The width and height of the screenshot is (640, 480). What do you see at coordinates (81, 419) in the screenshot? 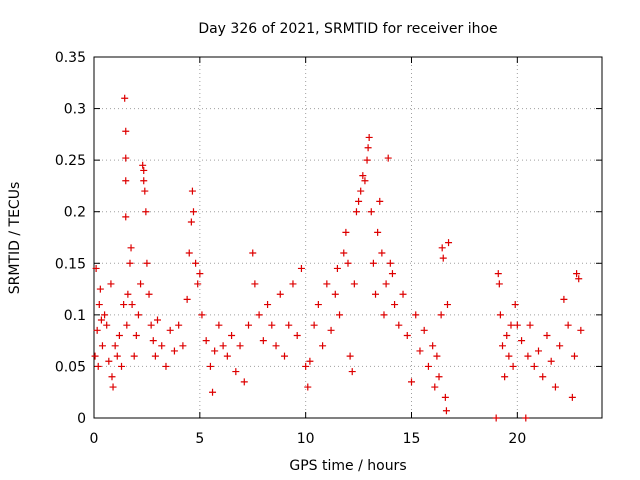
I see `y-tick-label: 0` at bounding box center [81, 419].